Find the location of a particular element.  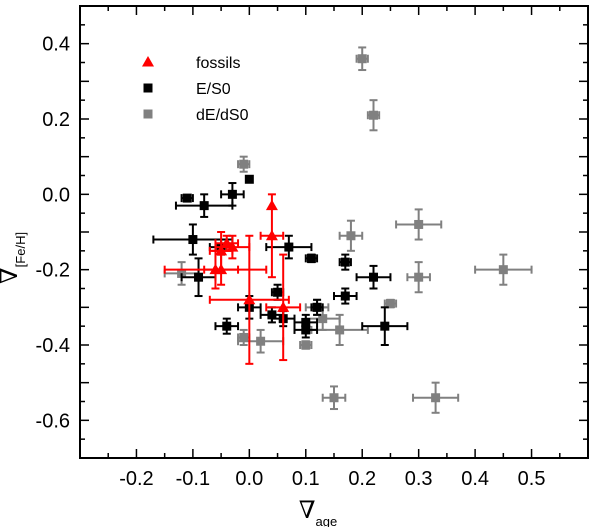

y-tick-label: 0.2 is located at coordinates (56, 120).